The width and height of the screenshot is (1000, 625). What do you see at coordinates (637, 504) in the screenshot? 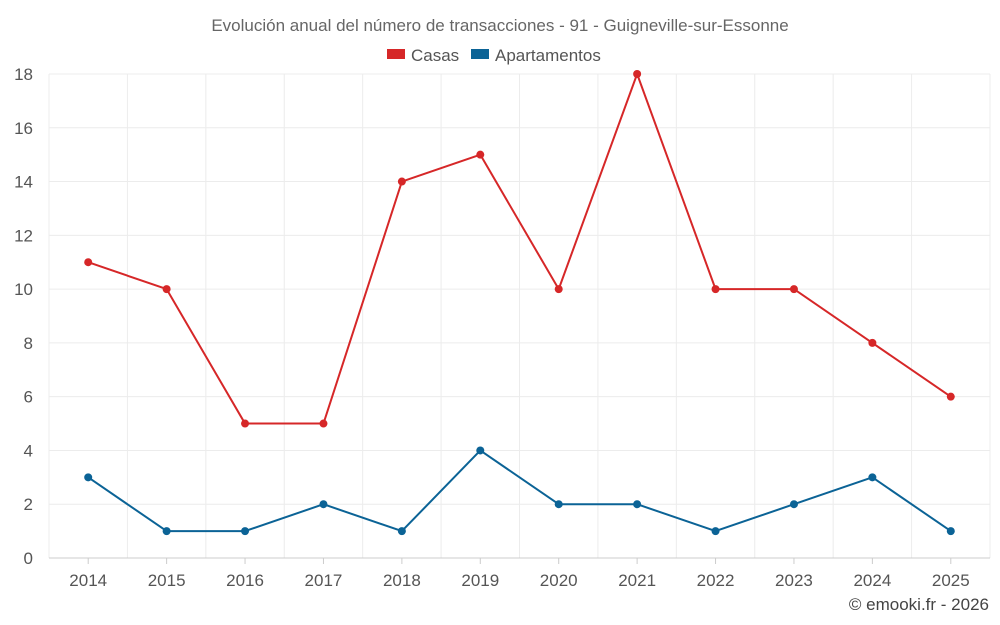
I see `point-apartamentos-2021` at bounding box center [637, 504].